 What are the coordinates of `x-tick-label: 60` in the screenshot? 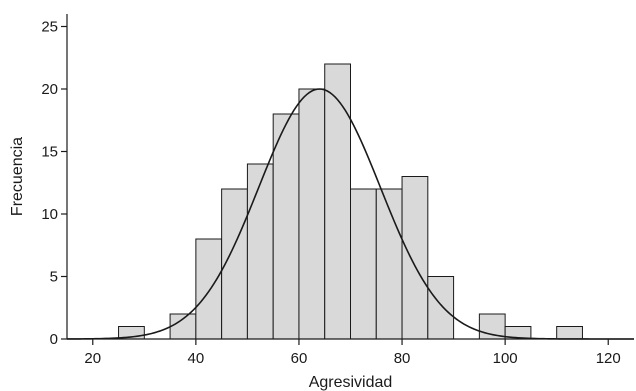 It's located at (299, 358).